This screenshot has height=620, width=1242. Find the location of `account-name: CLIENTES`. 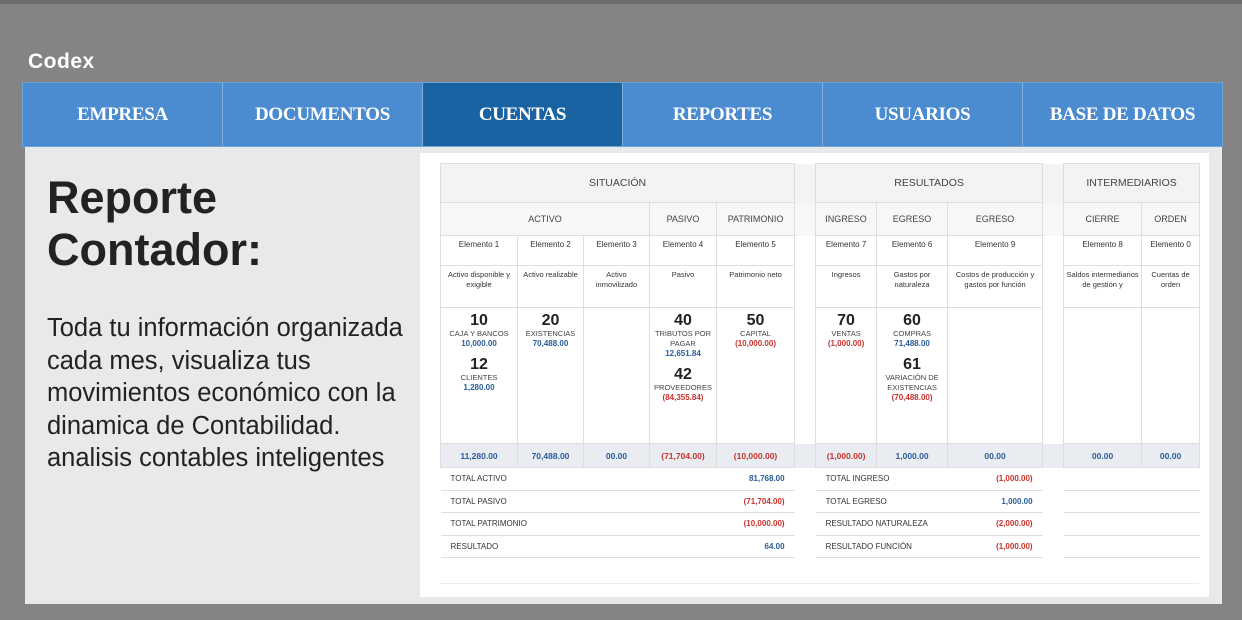

account-name: CLIENTES is located at coordinates (479, 377).